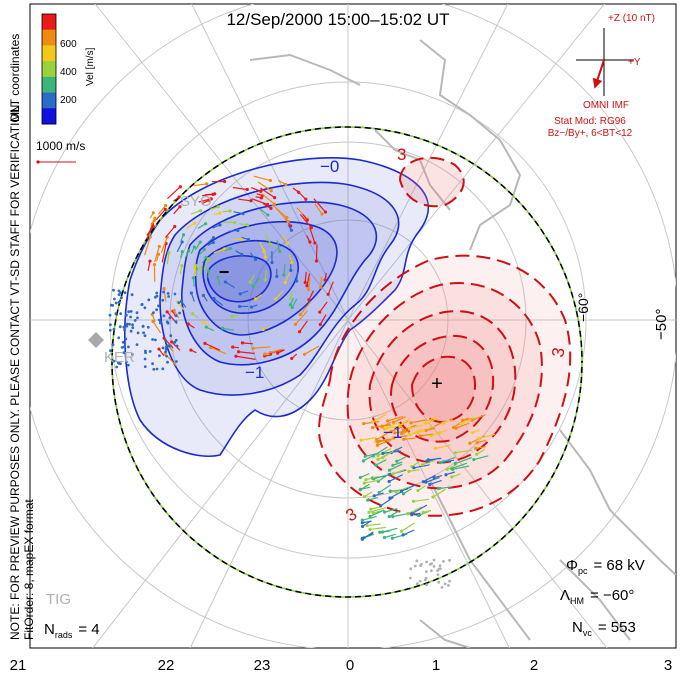  What do you see at coordinates (60, 146) in the screenshot?
I see `svg-text: 1000 m/s` at bounding box center [60, 146].